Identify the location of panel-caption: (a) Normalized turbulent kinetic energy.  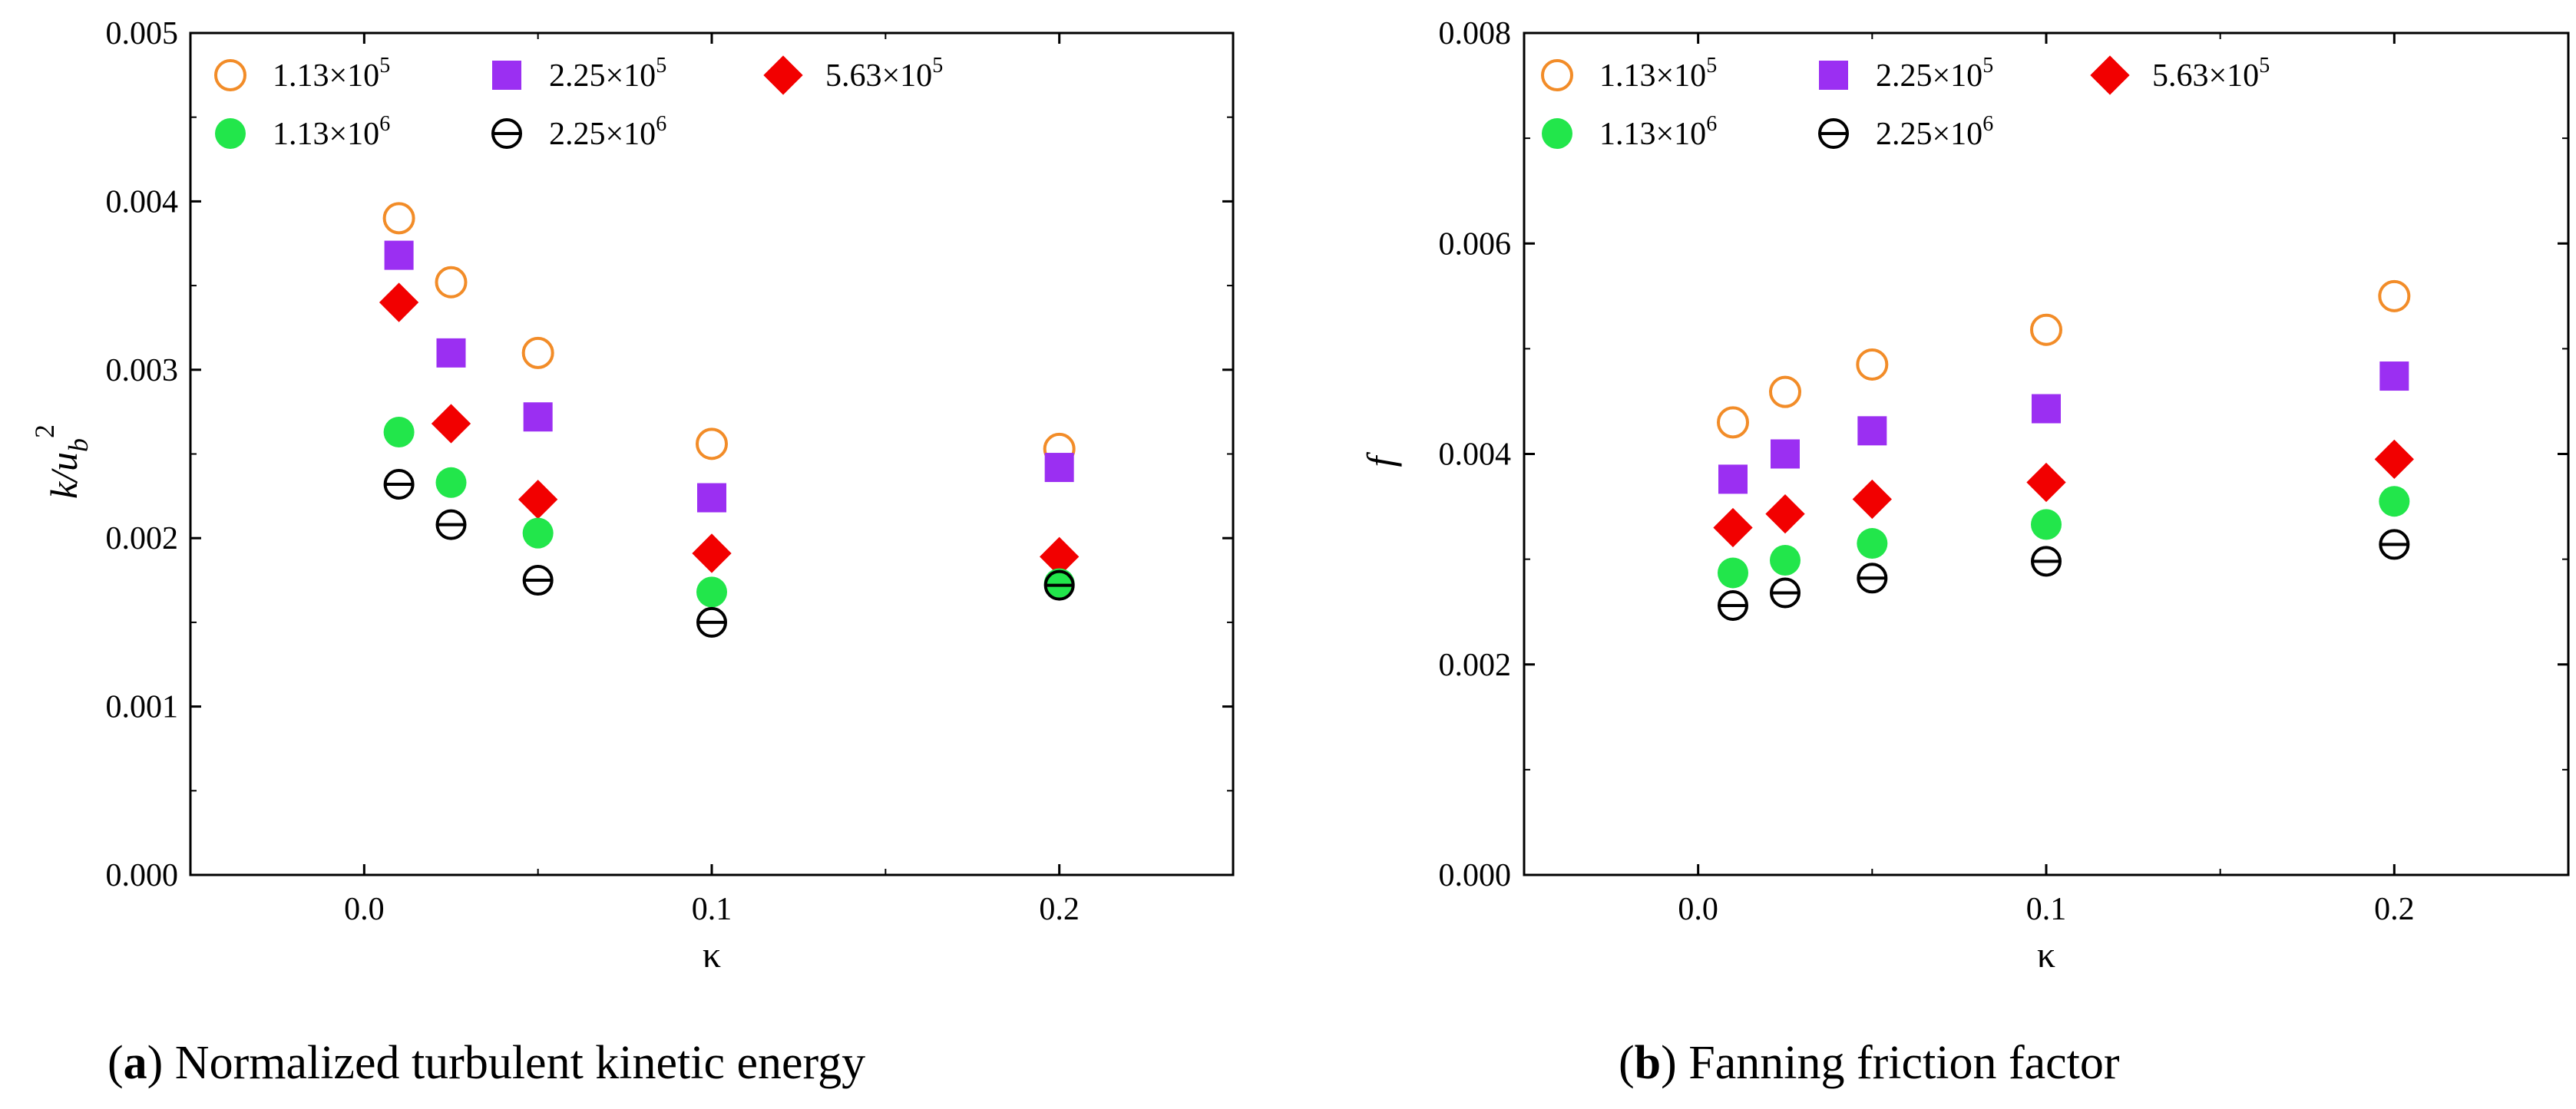
(486, 1063).